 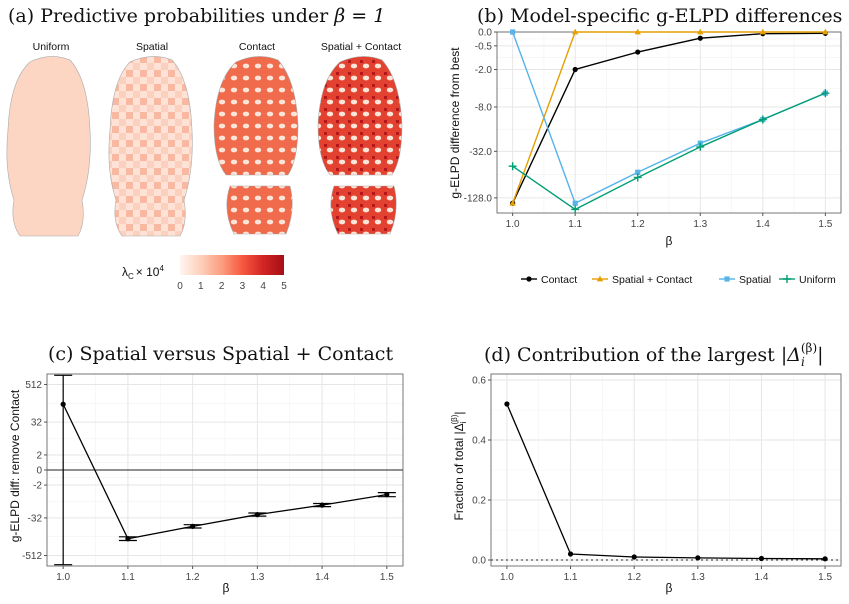 What do you see at coordinates (51, 47) in the screenshot?
I see `map-label-uniform: Uniform` at bounding box center [51, 47].